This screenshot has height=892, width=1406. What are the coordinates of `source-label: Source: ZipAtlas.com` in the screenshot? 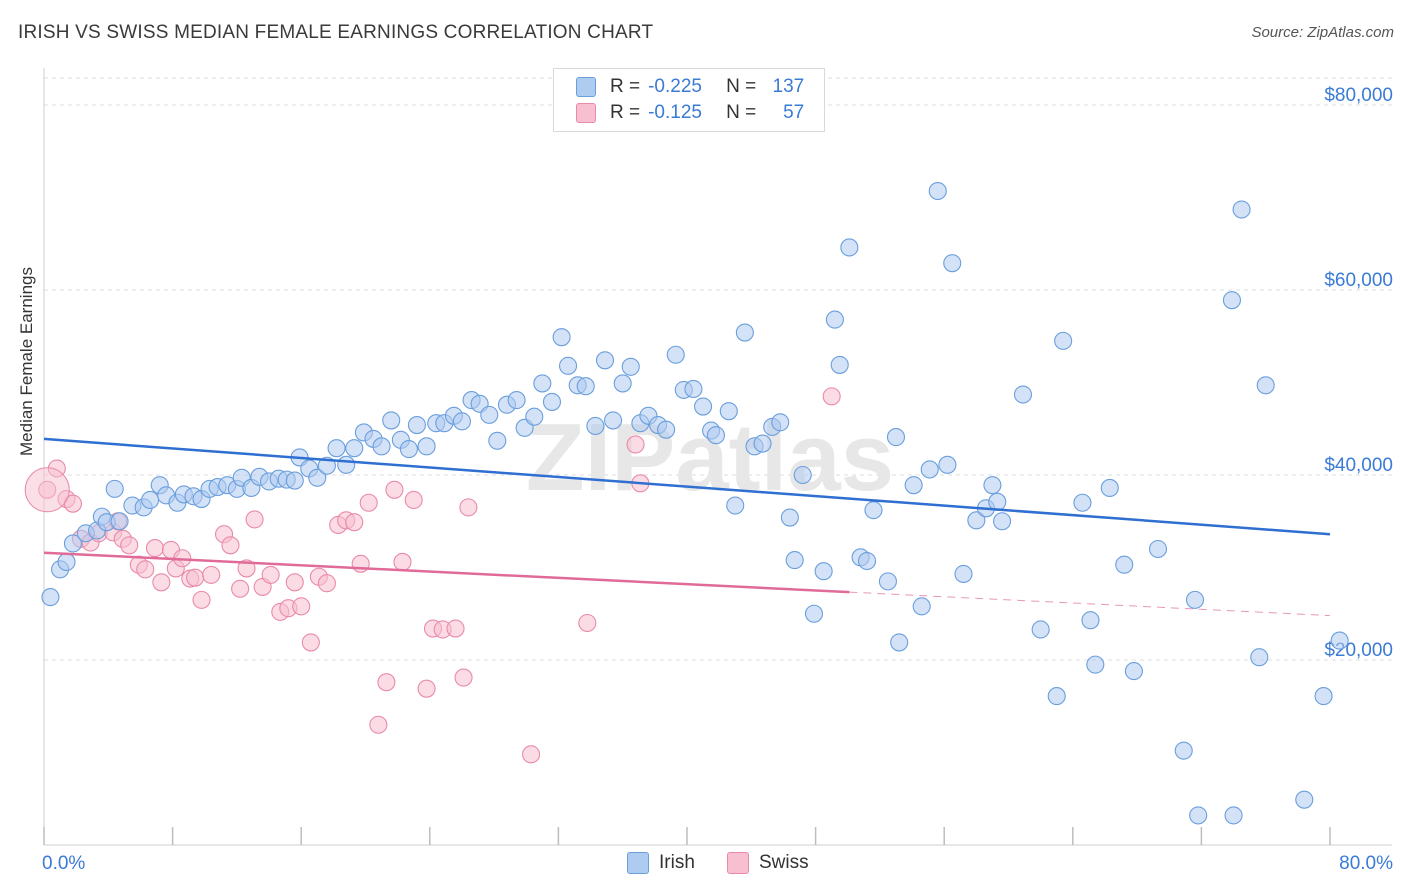 It's located at (1322, 32).